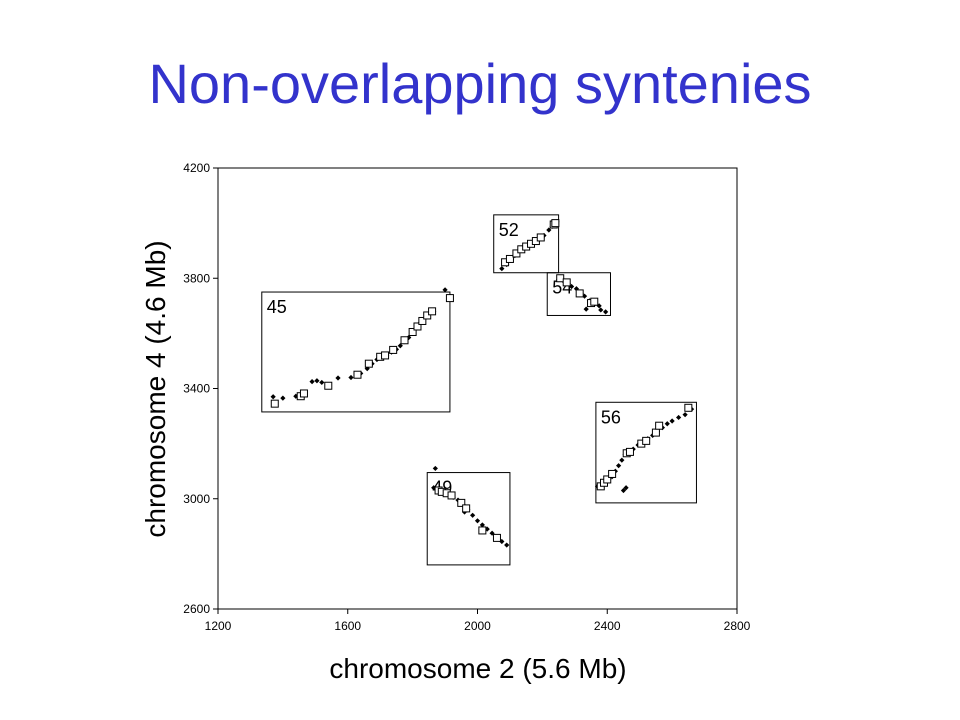 This screenshot has width=960, height=720. Describe the element at coordinates (196, 609) in the screenshot. I see `y-tick-label: 2600` at that location.